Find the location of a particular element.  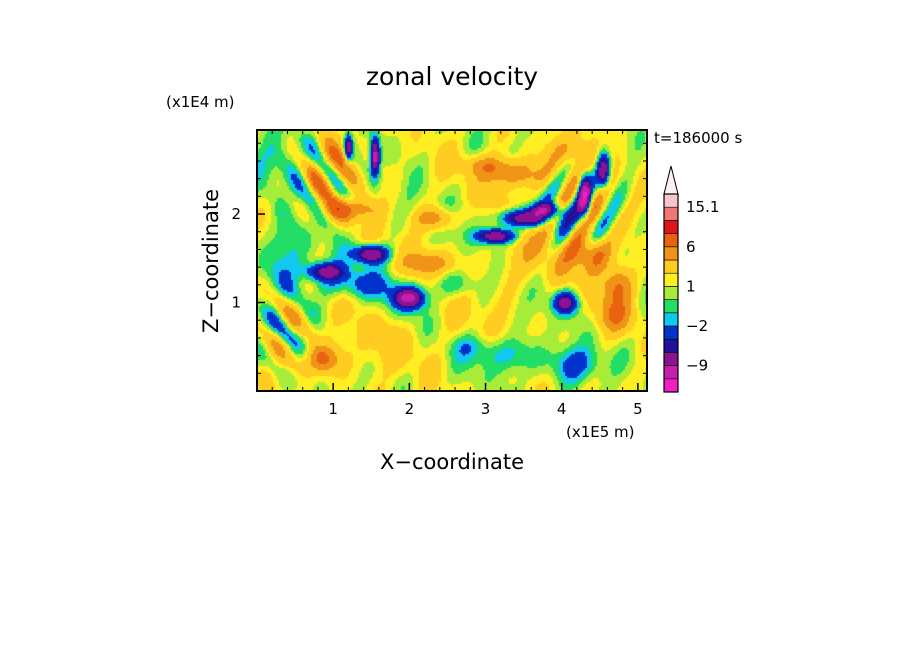

y-axis-label: Z−coordinate is located at coordinates (211, 261).